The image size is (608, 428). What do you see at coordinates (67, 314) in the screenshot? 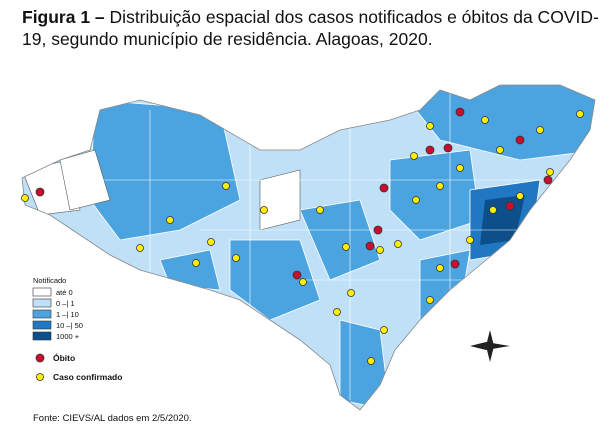
I see `legend-item: 1 –| 10` at bounding box center [67, 314].